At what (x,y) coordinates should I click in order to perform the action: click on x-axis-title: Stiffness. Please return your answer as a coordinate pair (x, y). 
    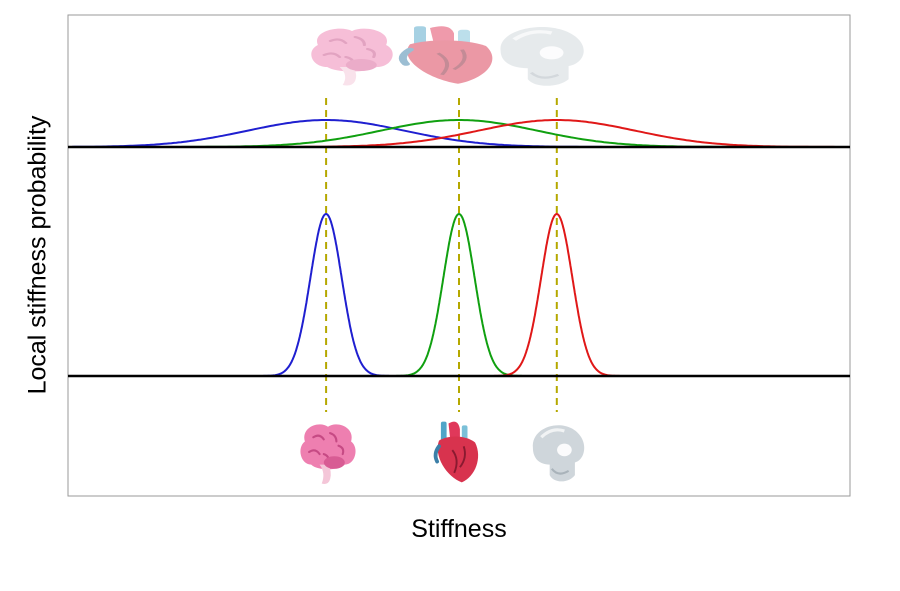
    Looking at the image, I should click on (459, 529).